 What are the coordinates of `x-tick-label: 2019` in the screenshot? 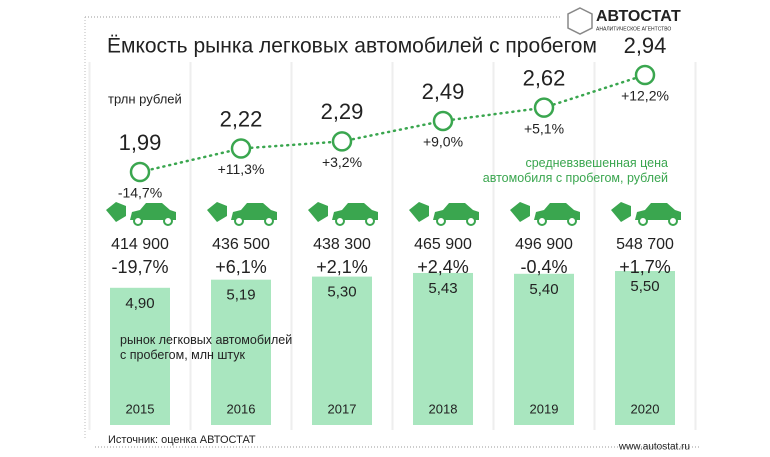 It's located at (544, 408).